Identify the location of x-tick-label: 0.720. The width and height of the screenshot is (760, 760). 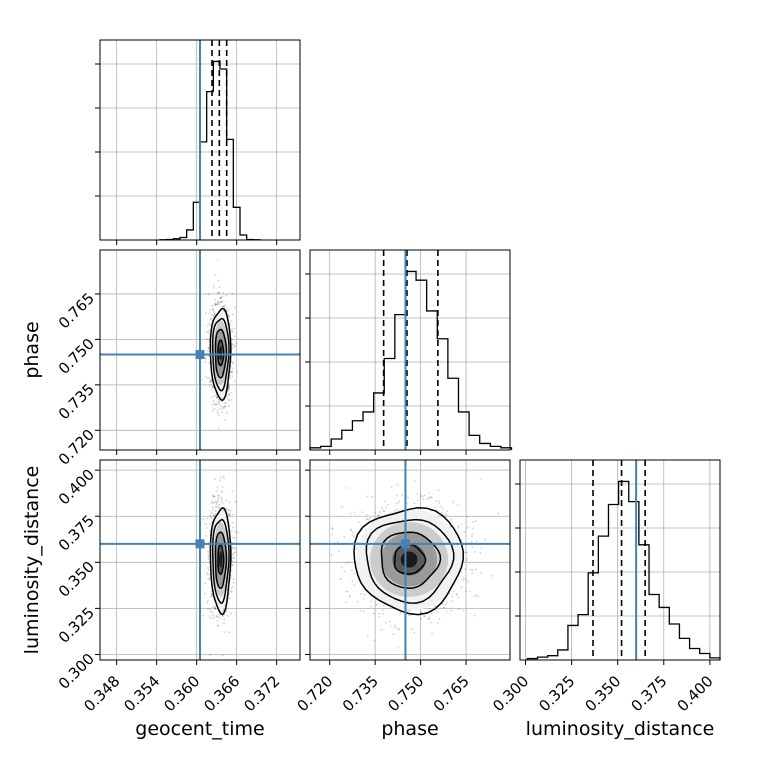
(314, 693).